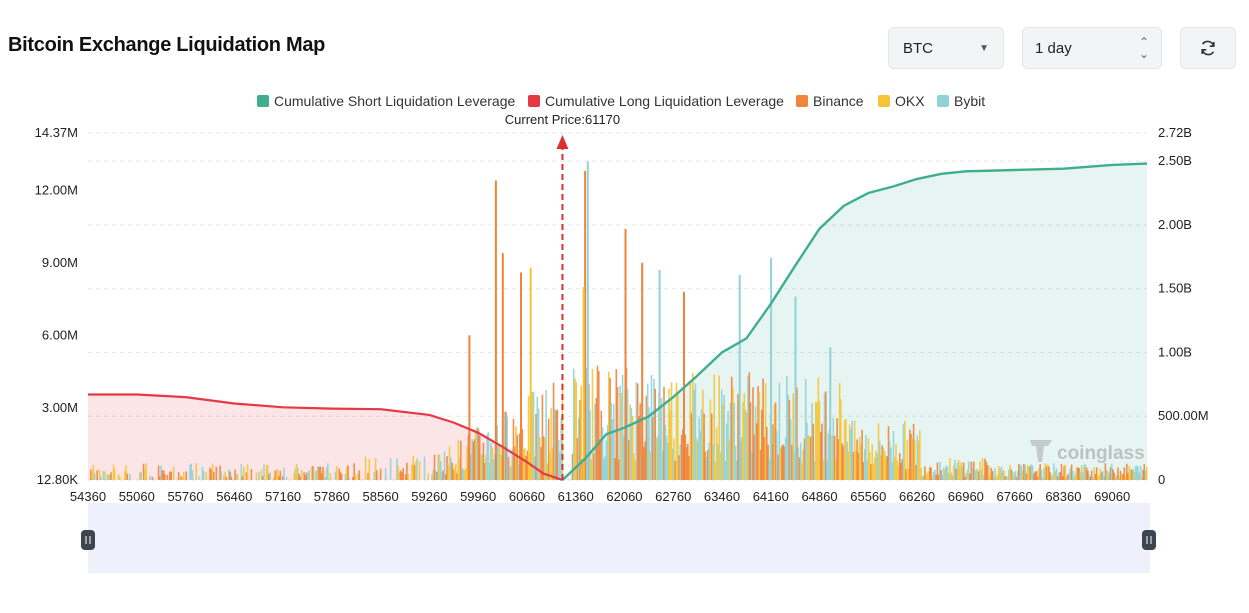 The width and height of the screenshot is (1249, 613). What do you see at coordinates (167, 45) in the screenshot?
I see `page-title: Bitcoin Exchange Liquidation Map` at bounding box center [167, 45].